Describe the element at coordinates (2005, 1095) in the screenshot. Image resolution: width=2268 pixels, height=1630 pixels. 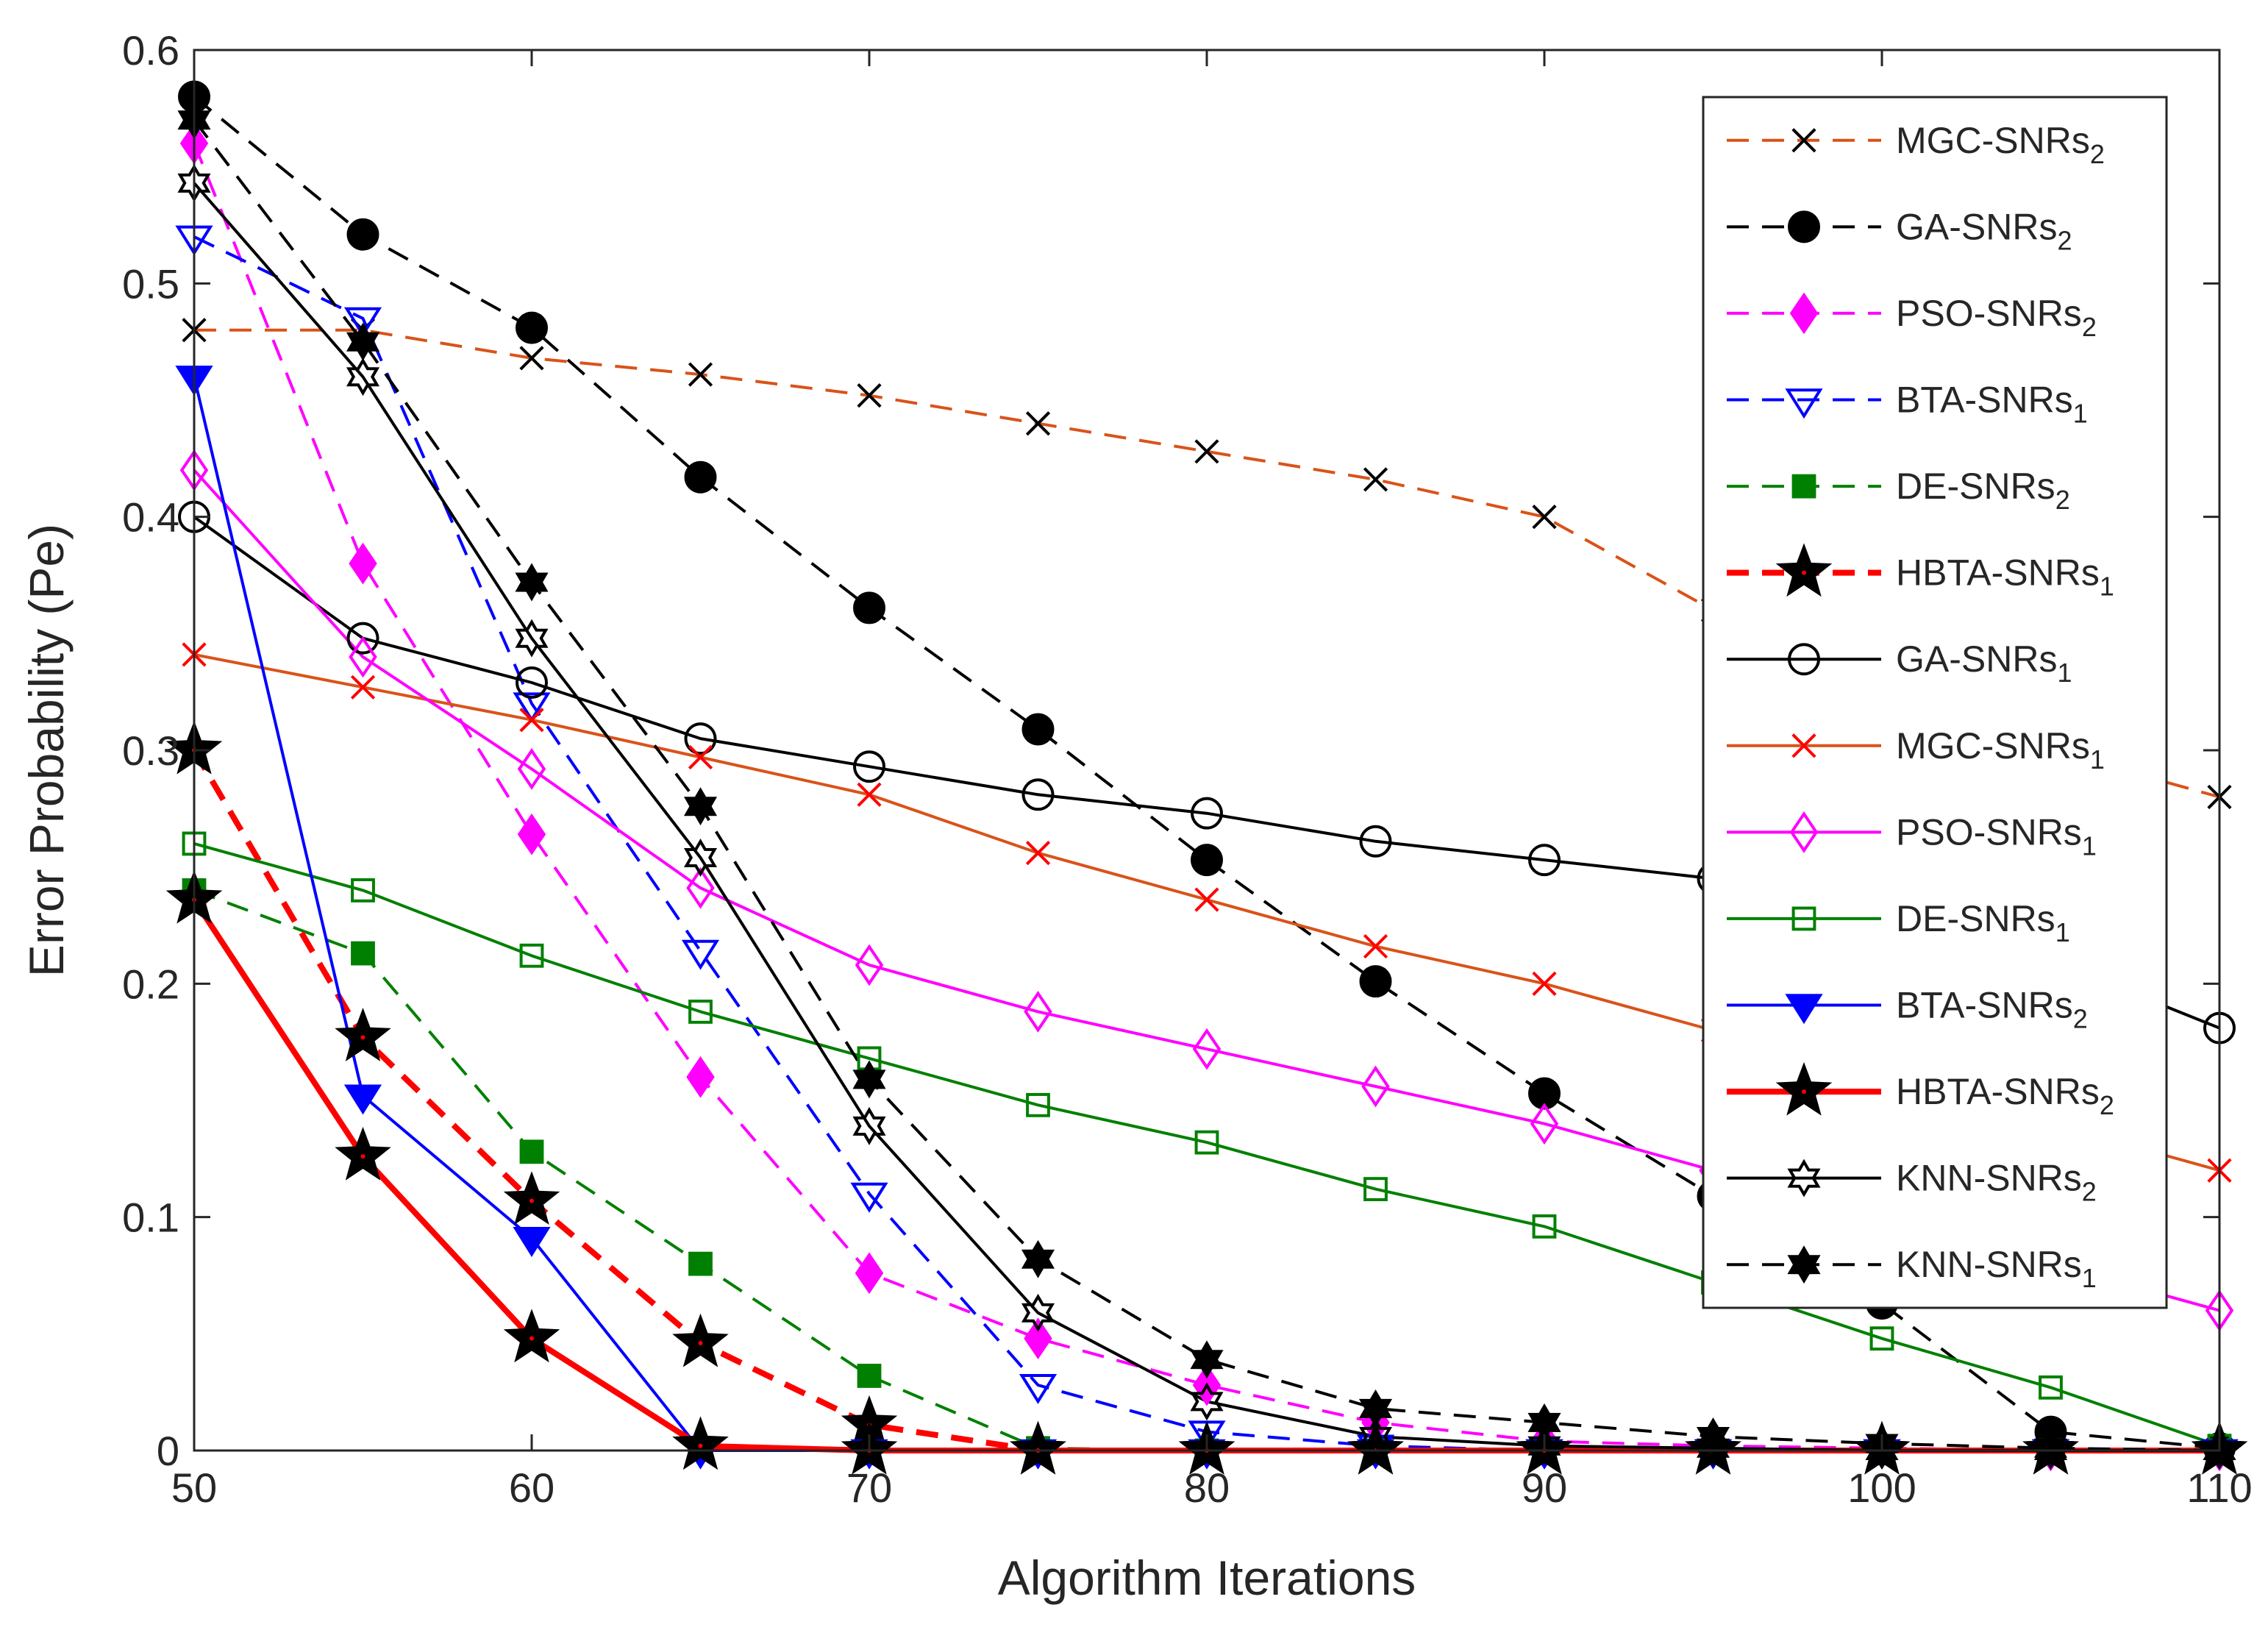
I see `legend-label-hbta-snrs2: HBTA-SNRs2` at that location.